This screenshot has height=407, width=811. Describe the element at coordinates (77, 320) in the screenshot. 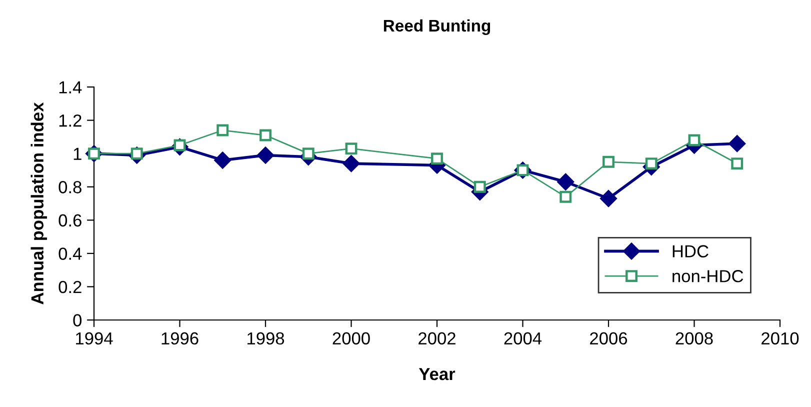

I see `y-tick-label: 0` at that location.